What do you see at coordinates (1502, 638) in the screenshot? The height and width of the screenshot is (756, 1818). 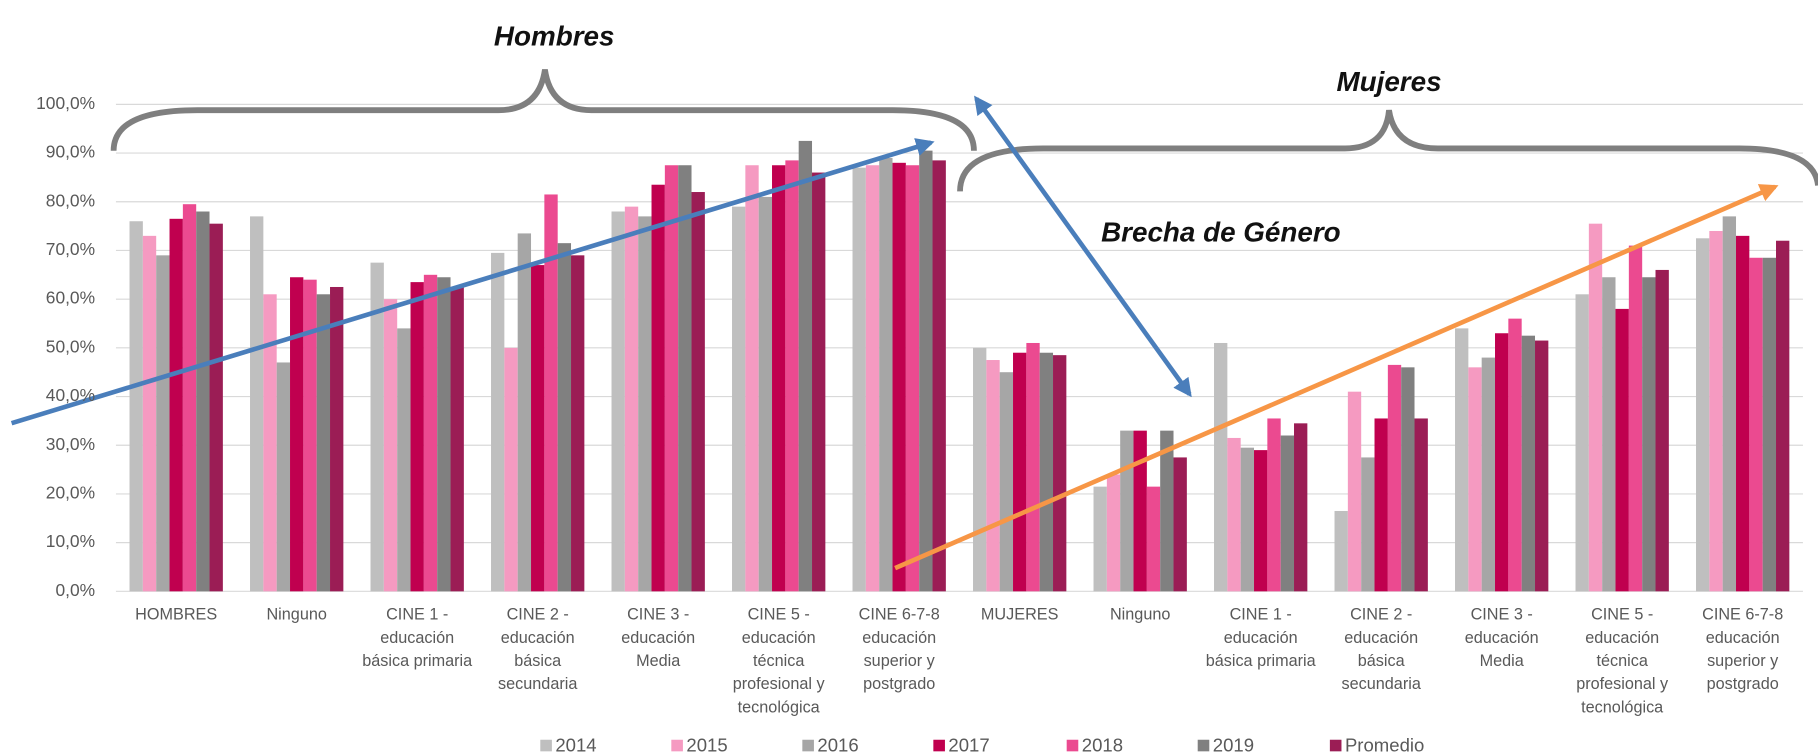 I see `x-tick-label: CINE 3 -educación Media` at bounding box center [1502, 638].